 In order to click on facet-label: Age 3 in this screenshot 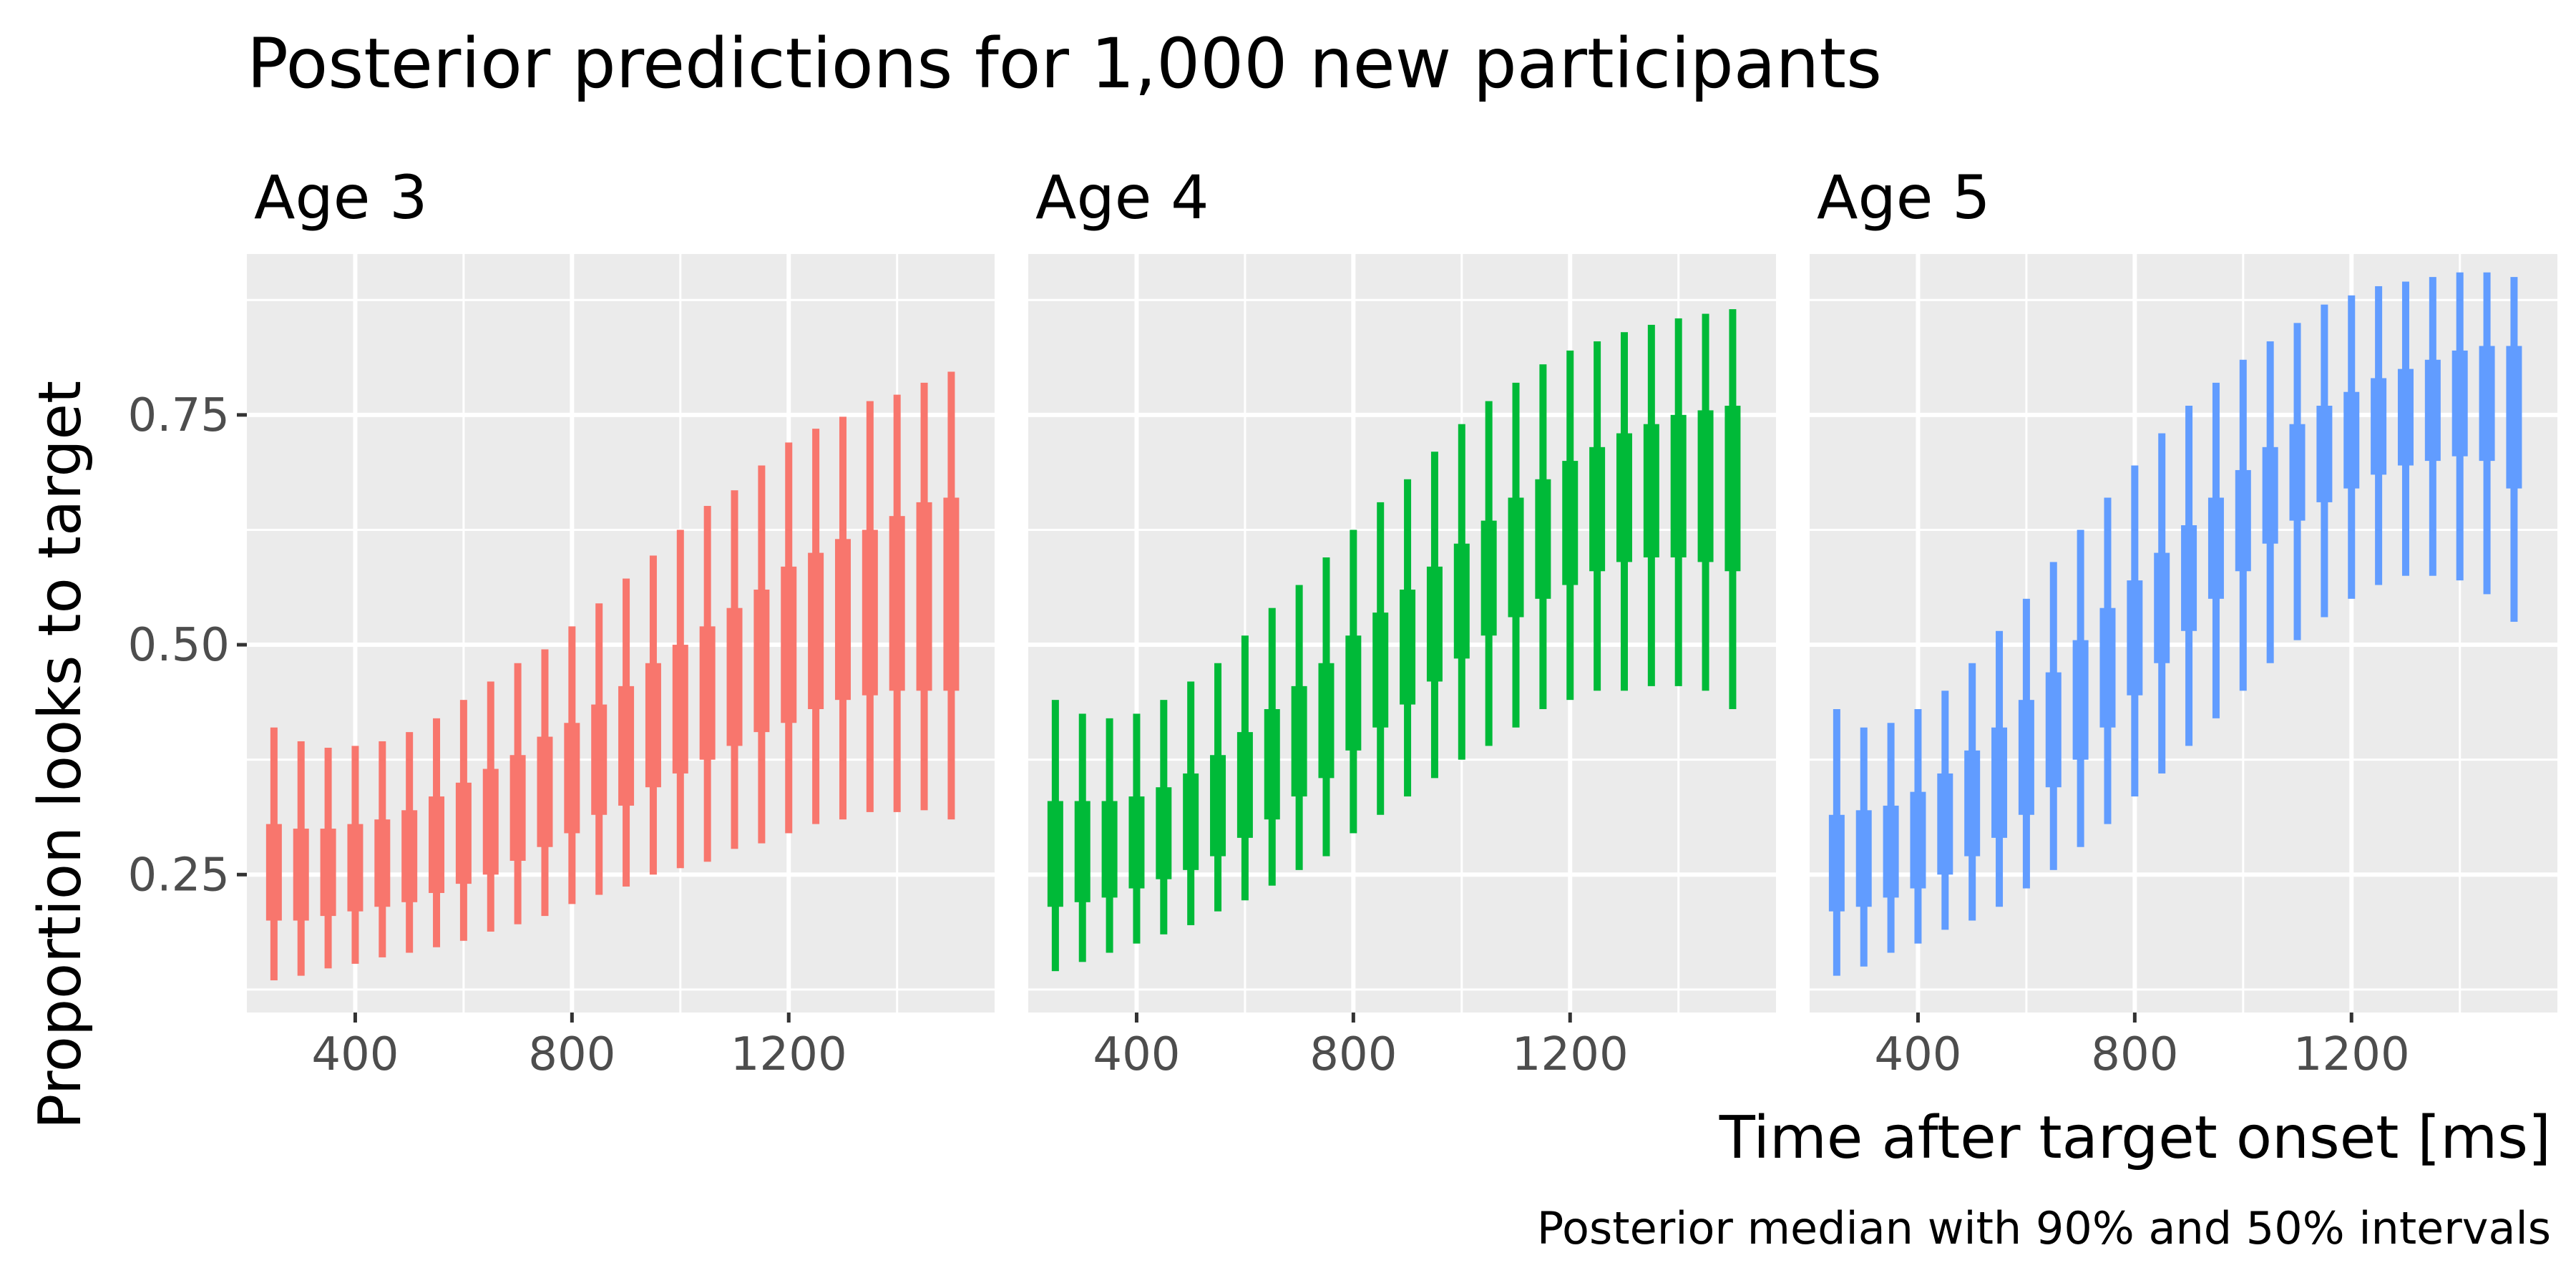, I will do `click(341, 197)`.